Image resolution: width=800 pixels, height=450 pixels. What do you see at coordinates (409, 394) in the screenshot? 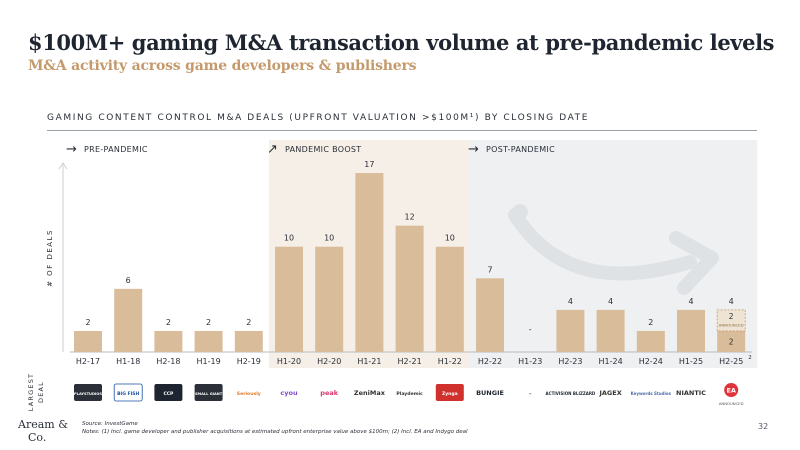
I see `largest-deal-name: Playdemic` at bounding box center [409, 394].